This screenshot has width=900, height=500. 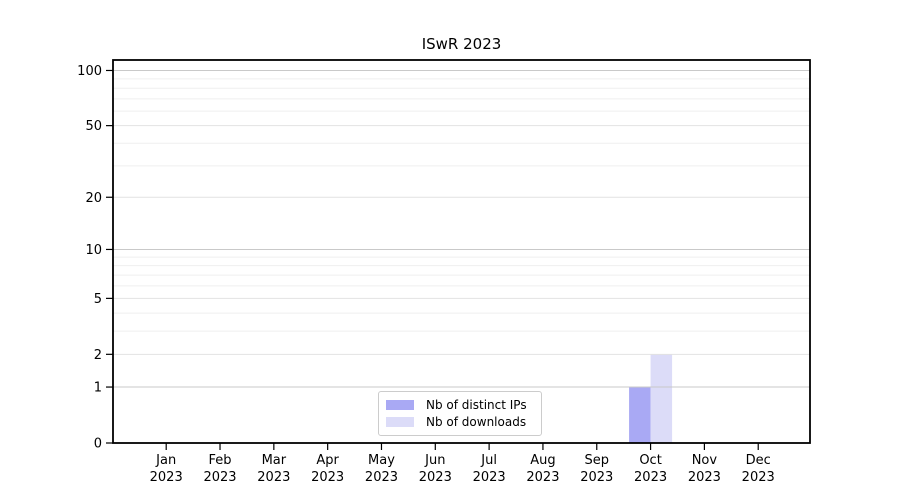 I want to click on x-tick-label-month: Jun, so click(x=434, y=460).